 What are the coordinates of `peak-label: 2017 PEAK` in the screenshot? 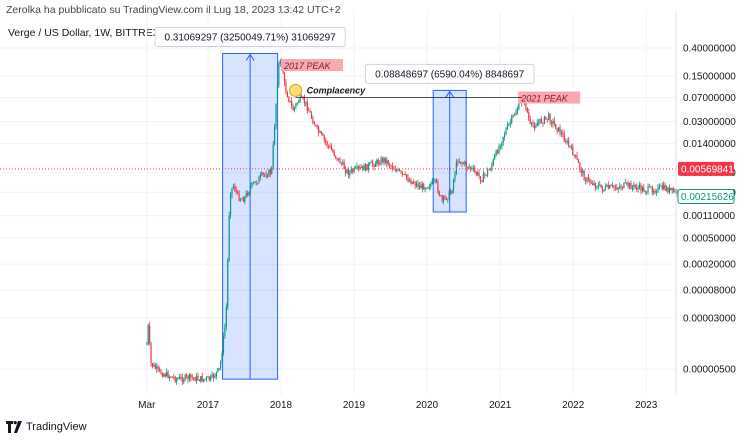 It's located at (307, 66).